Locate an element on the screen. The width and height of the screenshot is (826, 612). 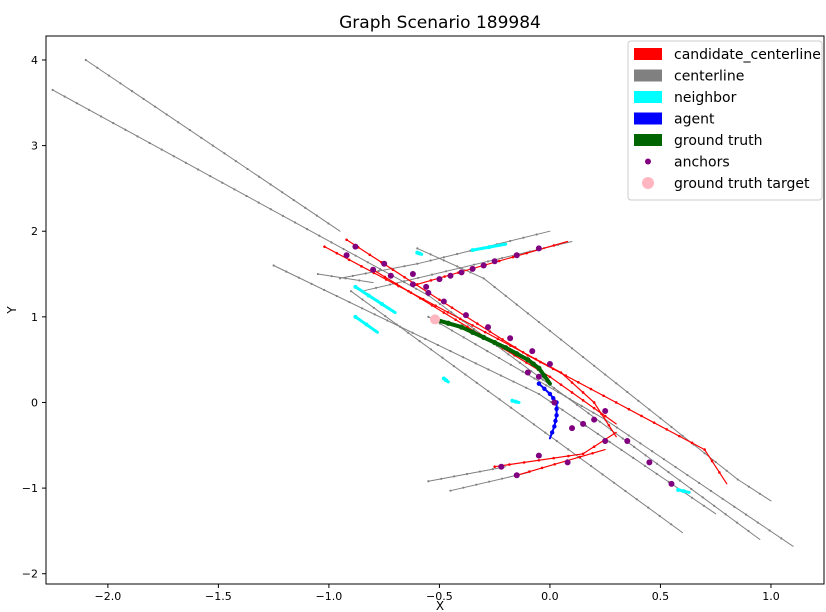
x-axis: −2.0 −1.5 −1.0 −0.5 0.0 0.5 1.0 is located at coordinates (437, 593).